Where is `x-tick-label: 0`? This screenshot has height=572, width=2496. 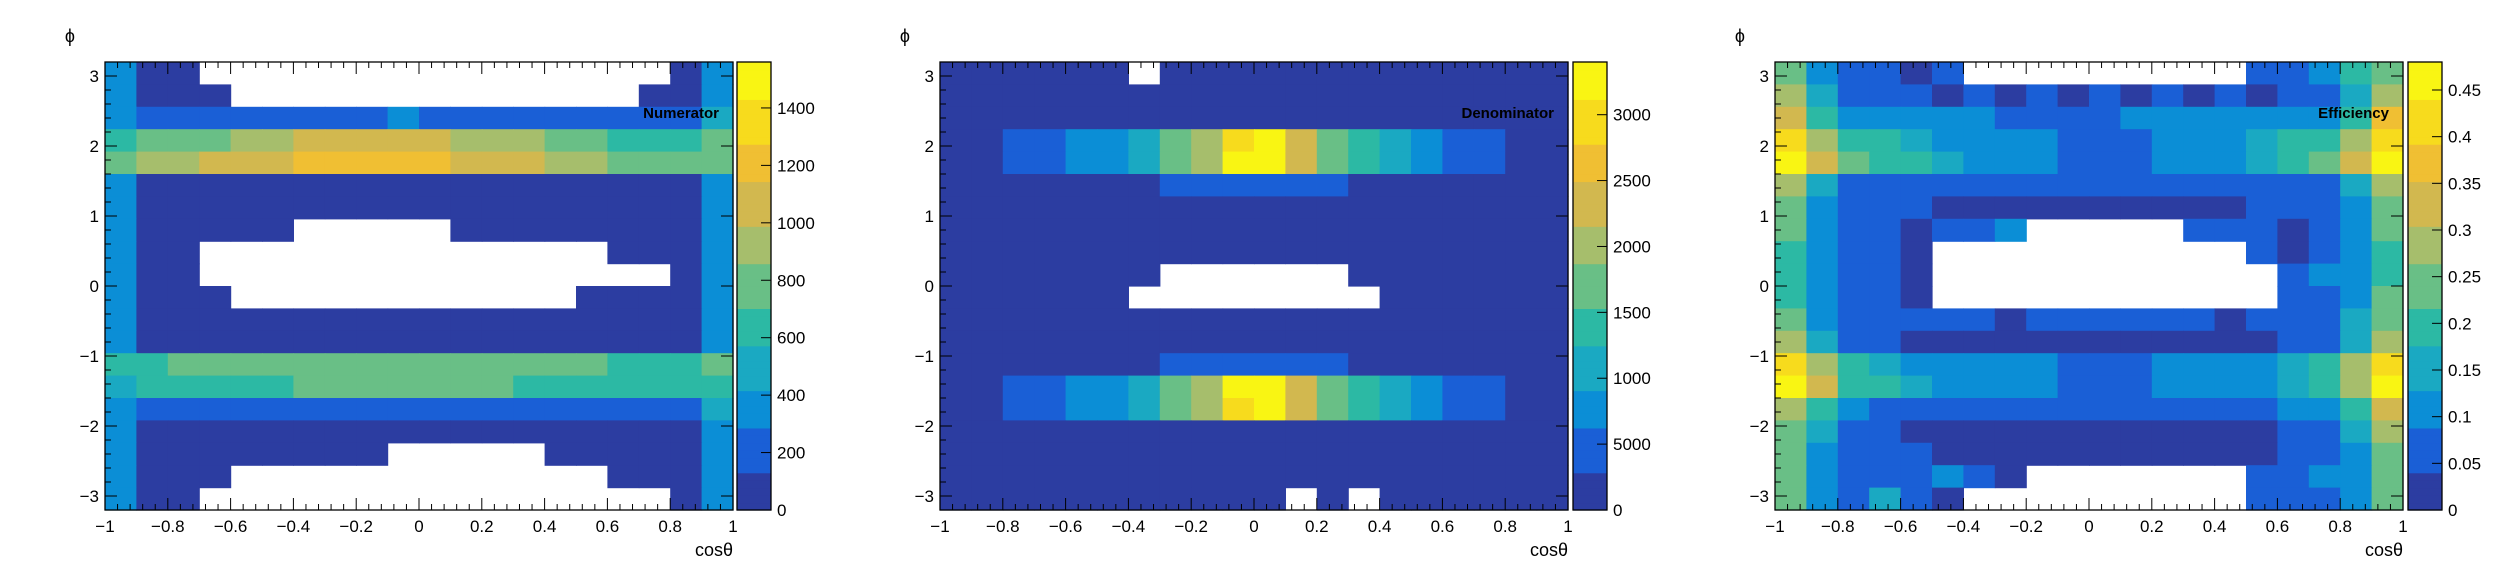
x-tick-label: 0 is located at coordinates (418, 526).